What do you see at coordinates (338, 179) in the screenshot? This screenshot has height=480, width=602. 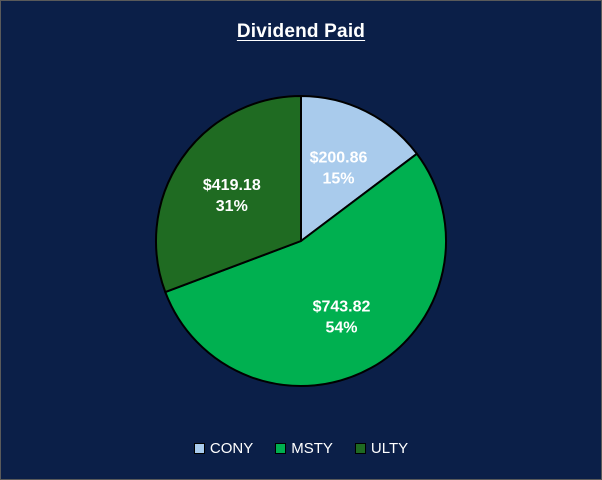 I see `slice-percent-label-cony: 15%` at bounding box center [338, 179].